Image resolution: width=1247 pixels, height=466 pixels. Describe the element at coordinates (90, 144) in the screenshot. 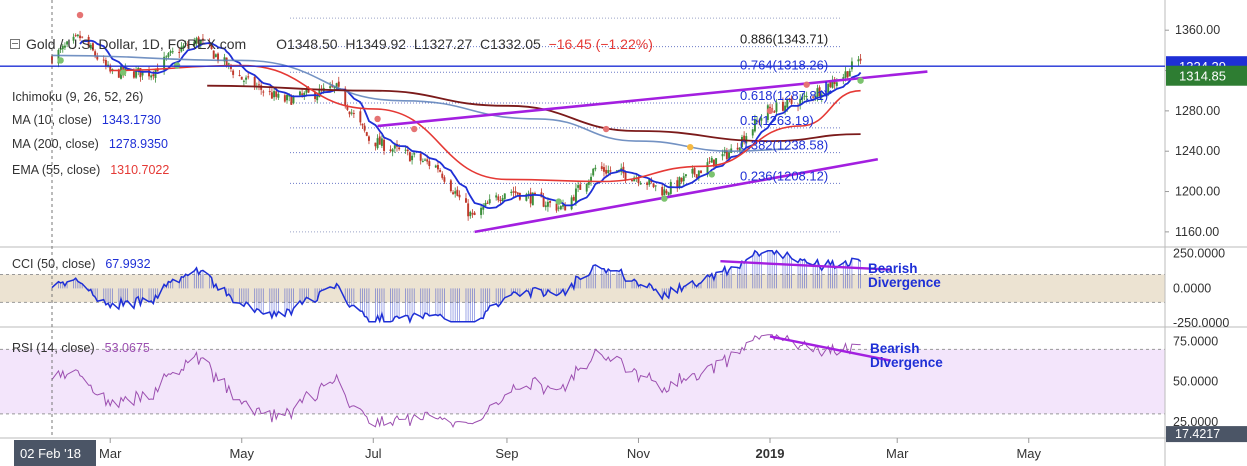

I see `legend-ma200: MA (200, close) 1278.9350` at that location.